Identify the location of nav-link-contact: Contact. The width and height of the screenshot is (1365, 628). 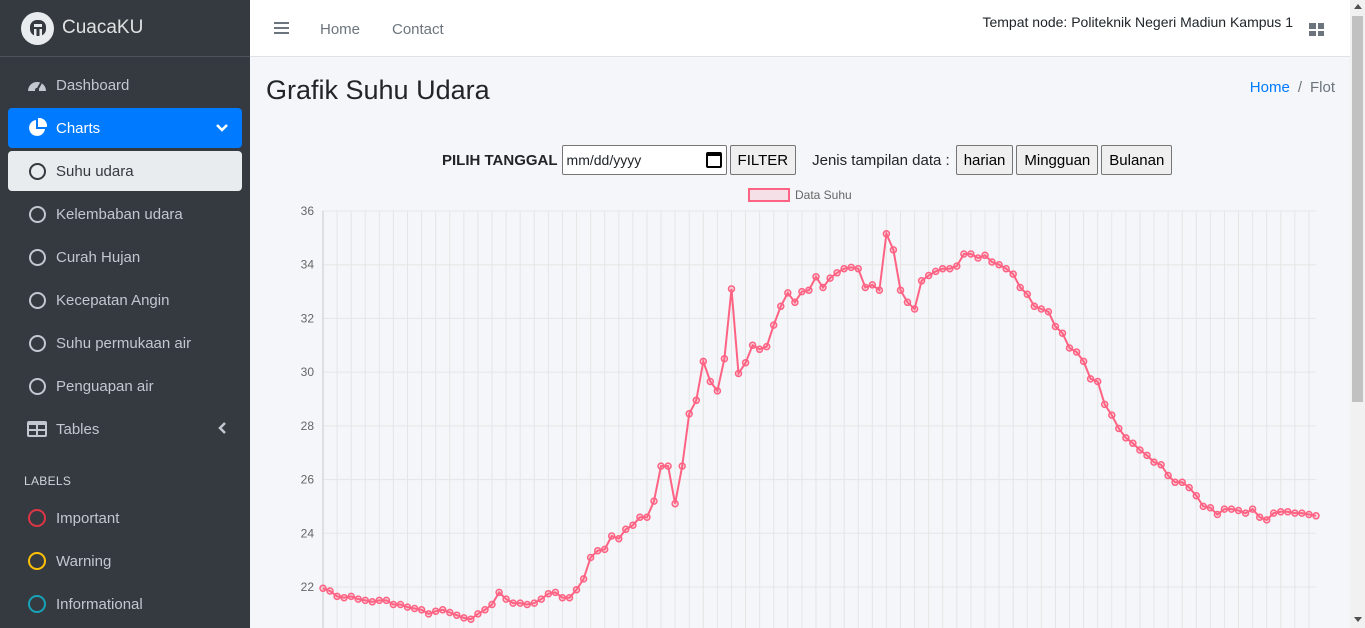
(418, 29).